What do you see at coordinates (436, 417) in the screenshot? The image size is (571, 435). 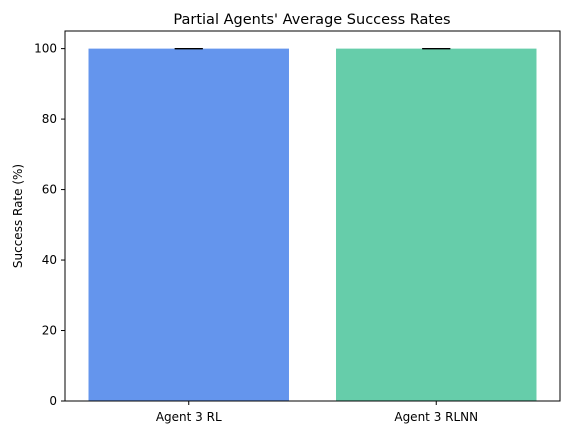 I see `x-tick-label-1: Agent 3 RLNN` at bounding box center [436, 417].